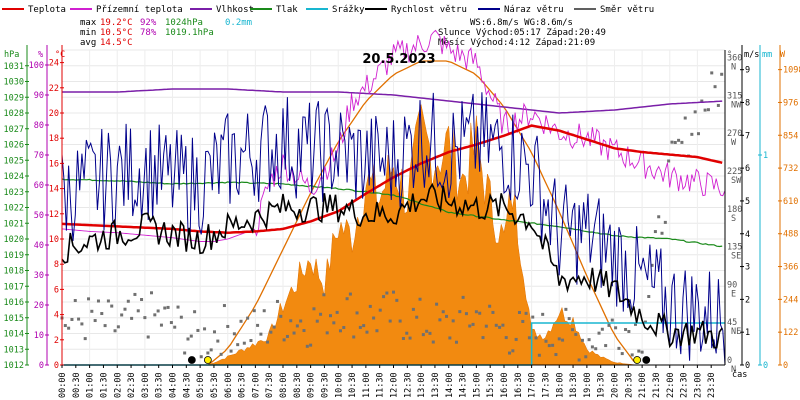 The height and width of the screenshot is (400, 800). What do you see at coordinates (88, 23) in the screenshot?
I see `stat-label: max` at bounding box center [88, 23].